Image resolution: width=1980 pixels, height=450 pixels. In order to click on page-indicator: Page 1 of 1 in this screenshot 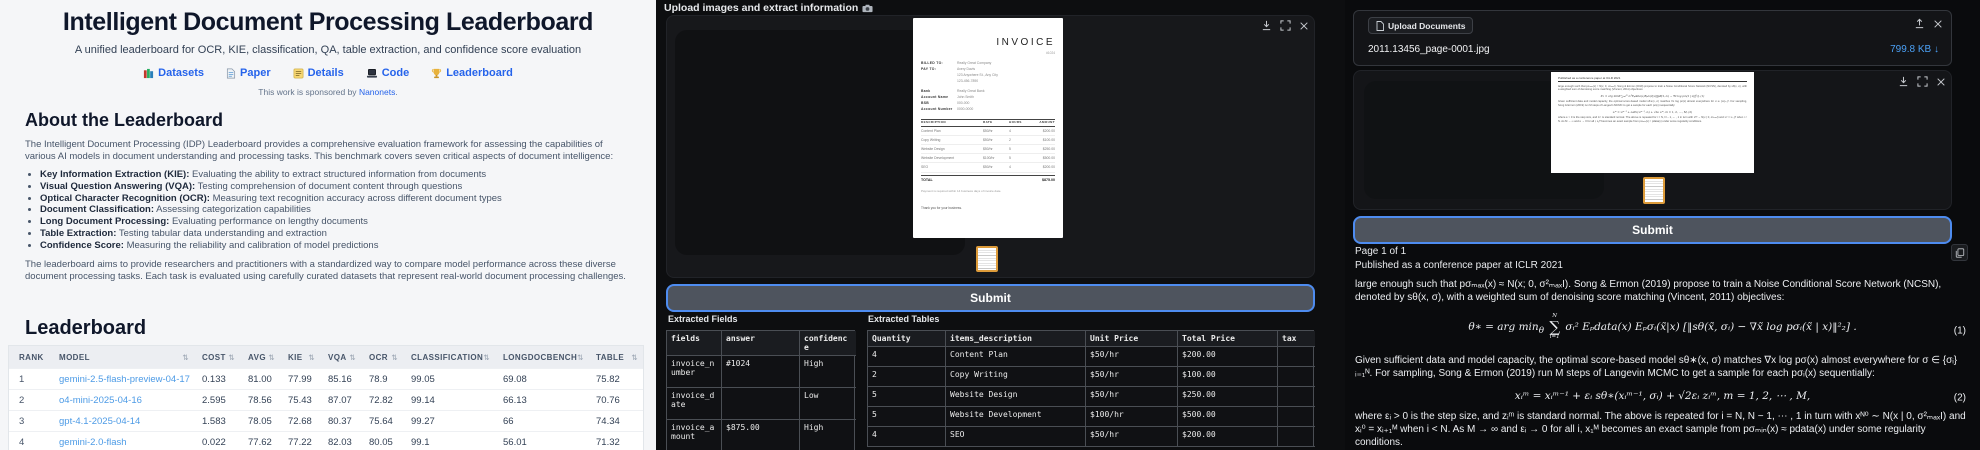, I will do `click(1381, 251)`.